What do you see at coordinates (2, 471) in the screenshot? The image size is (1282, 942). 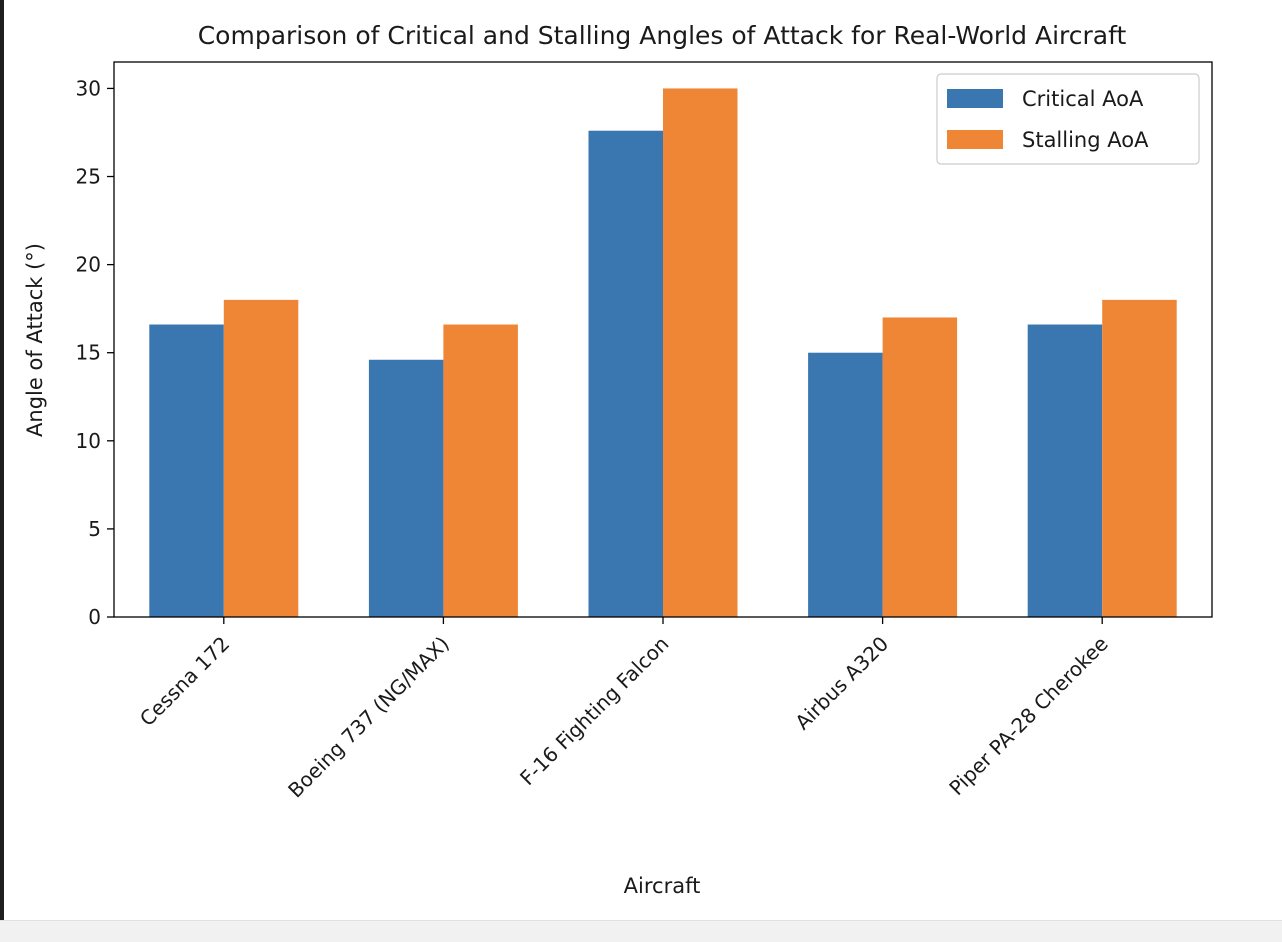 I see `window-left-border` at bounding box center [2, 471].